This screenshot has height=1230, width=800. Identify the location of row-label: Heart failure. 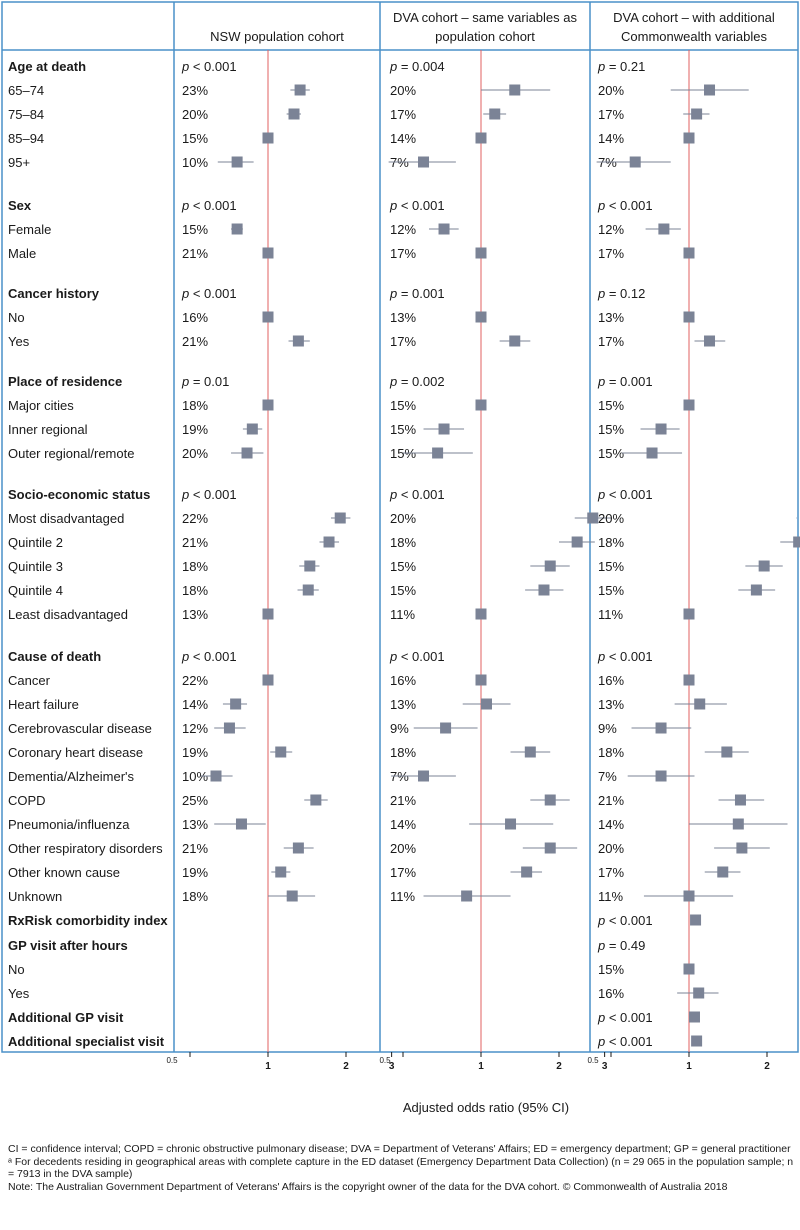
(43, 704).